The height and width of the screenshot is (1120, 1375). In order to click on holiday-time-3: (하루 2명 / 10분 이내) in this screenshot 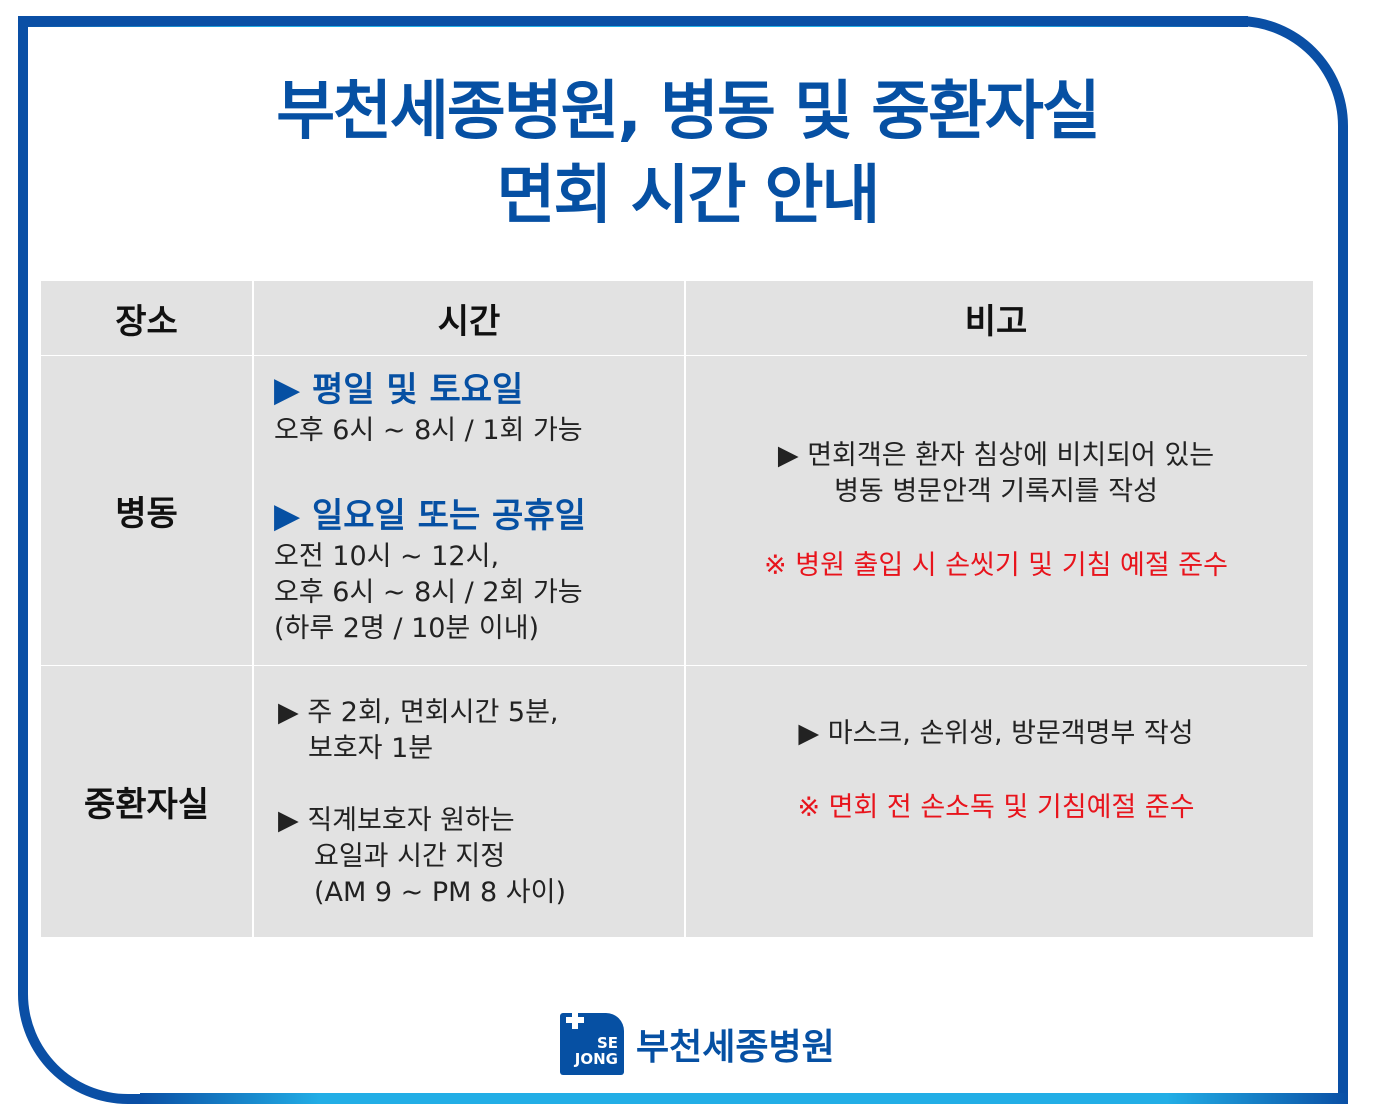, I will do `click(407, 628)`.